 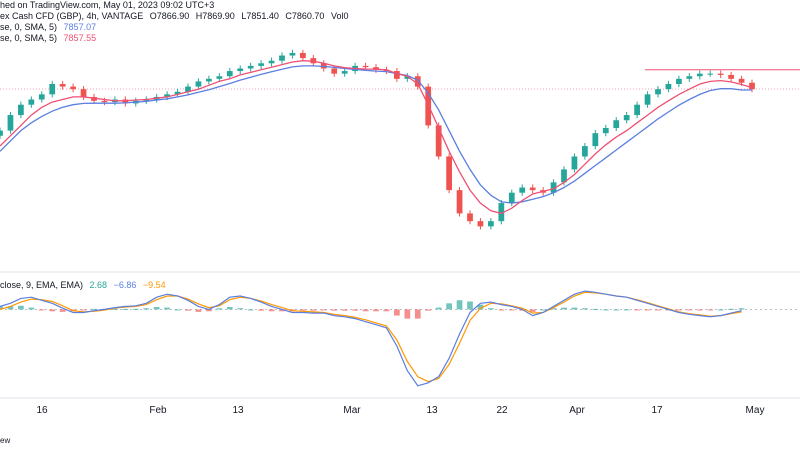 I want to click on sma2-label: se, 0, SMA, 5), so click(x=29, y=38).